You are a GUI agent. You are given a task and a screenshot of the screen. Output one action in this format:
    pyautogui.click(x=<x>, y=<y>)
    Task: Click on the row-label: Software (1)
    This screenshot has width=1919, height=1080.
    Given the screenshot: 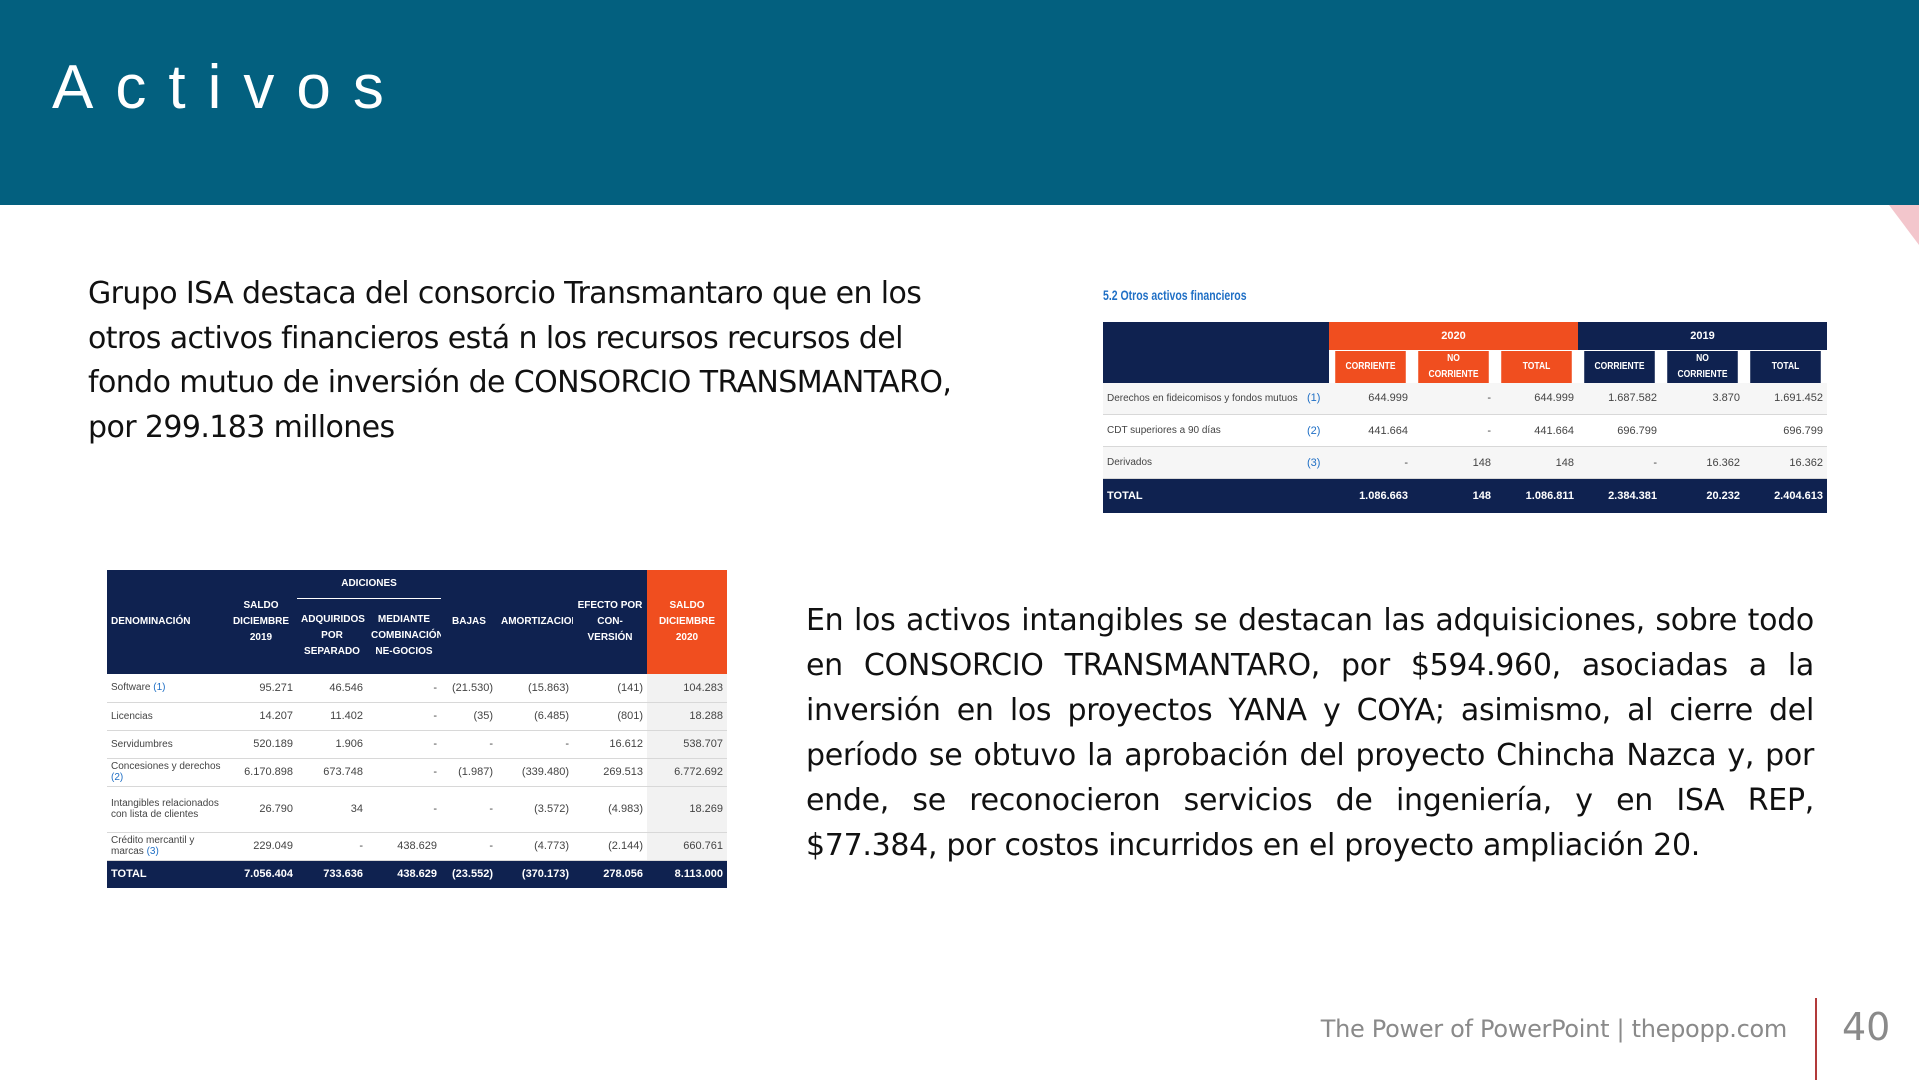 What is the action you would take?
    pyautogui.click(x=166, y=688)
    